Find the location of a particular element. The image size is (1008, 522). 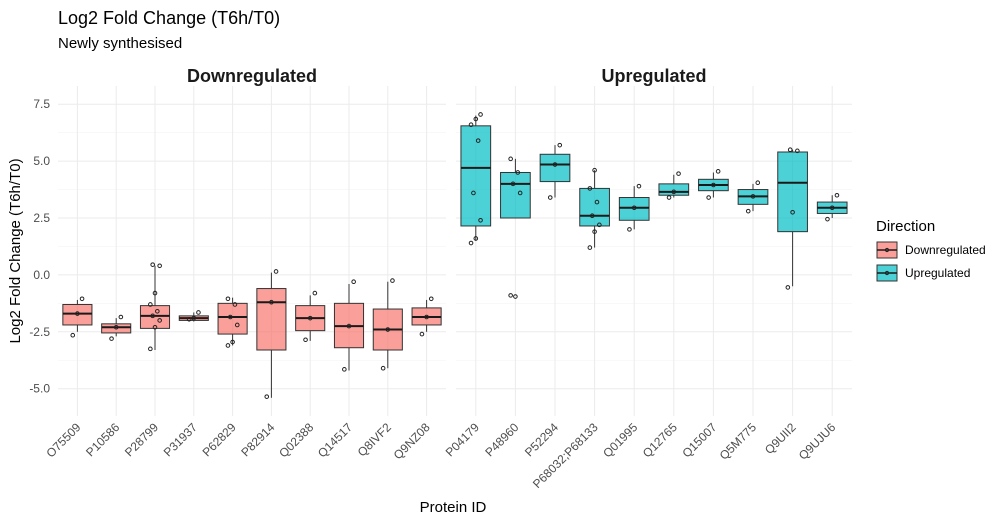

box-P28799 is located at coordinates (155, 317).